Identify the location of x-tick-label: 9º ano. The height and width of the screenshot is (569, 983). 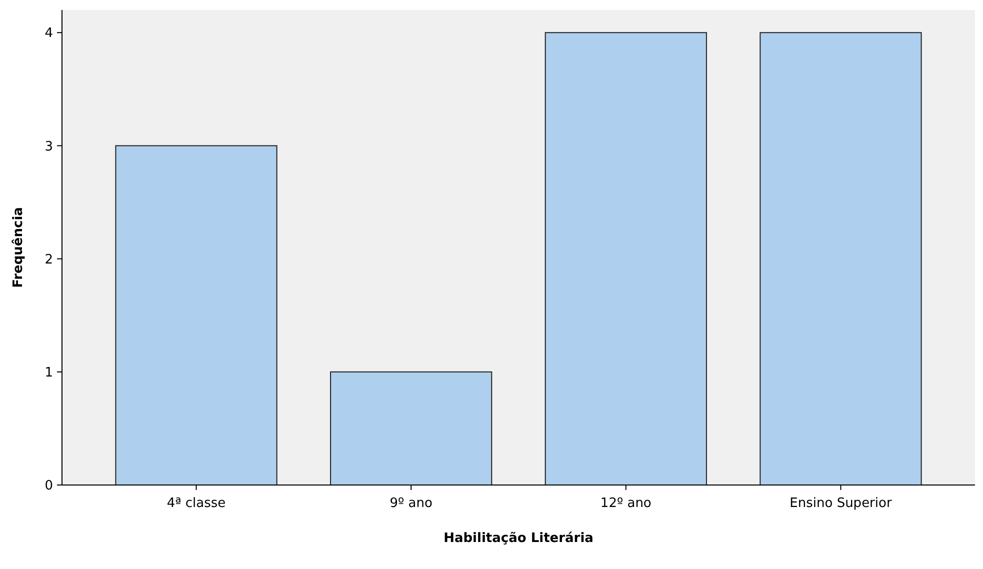
(411, 503).